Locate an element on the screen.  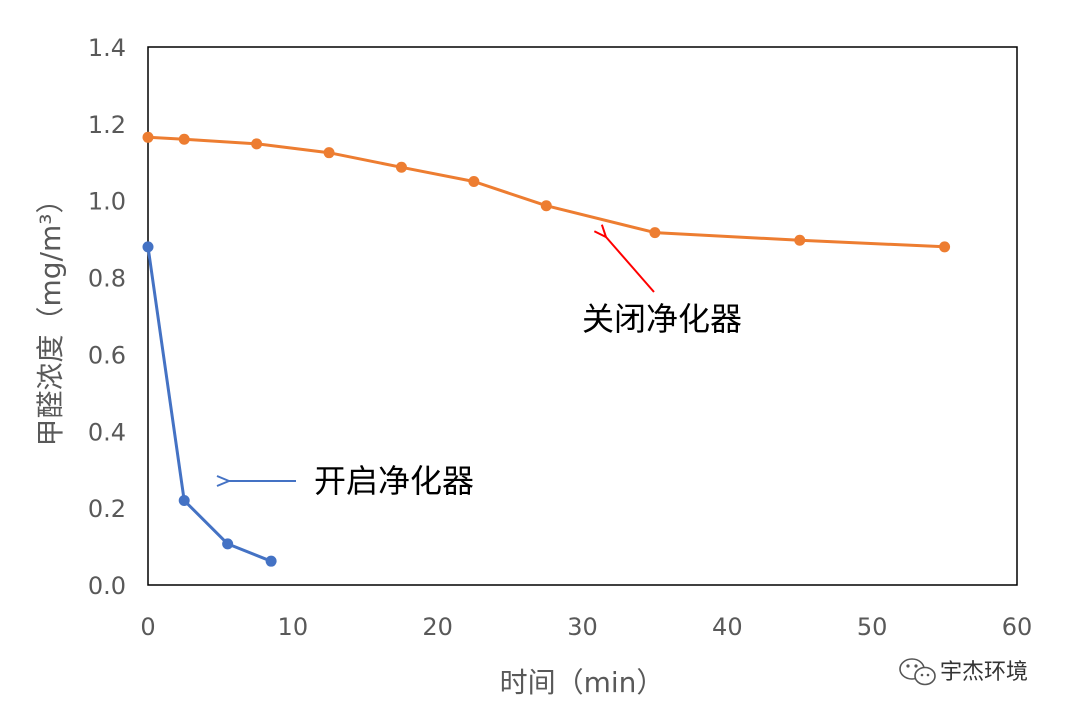
annotation-label-on: 开启净化器 is located at coordinates (394, 481).